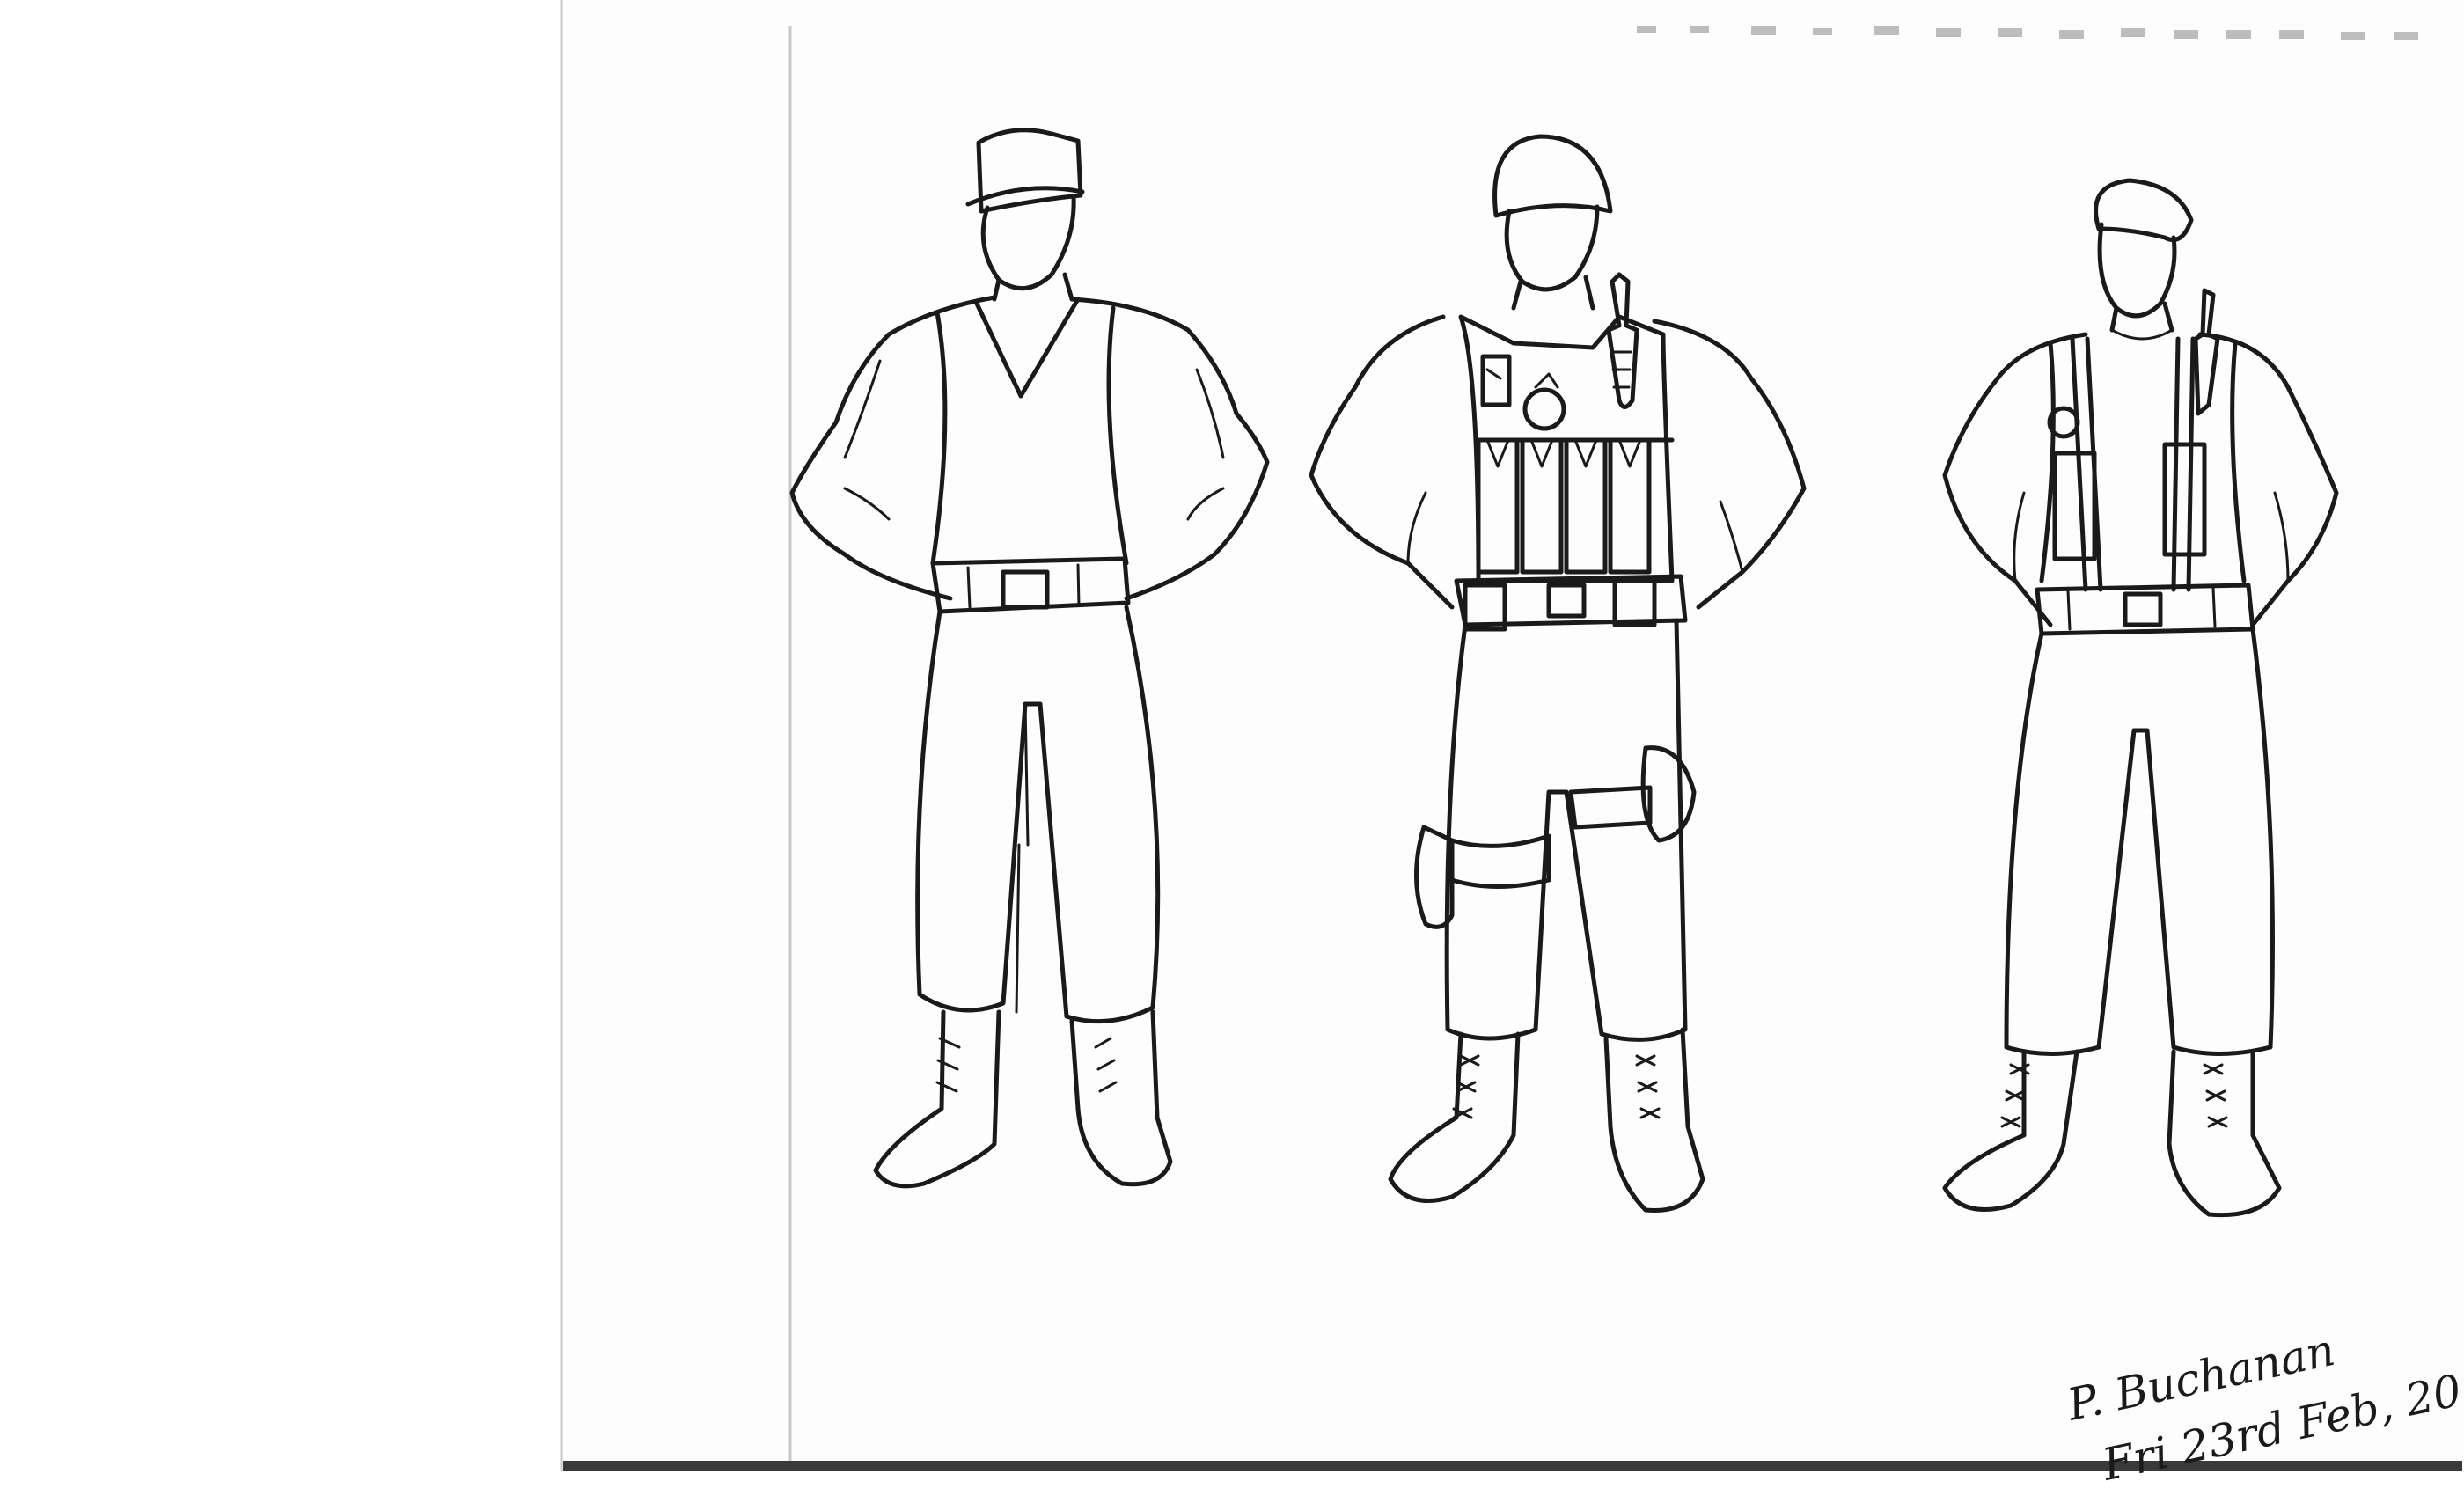 This screenshot has width=2464, height=1496. What do you see at coordinates (2144, 210) in the screenshot?
I see `beret-icon` at bounding box center [2144, 210].